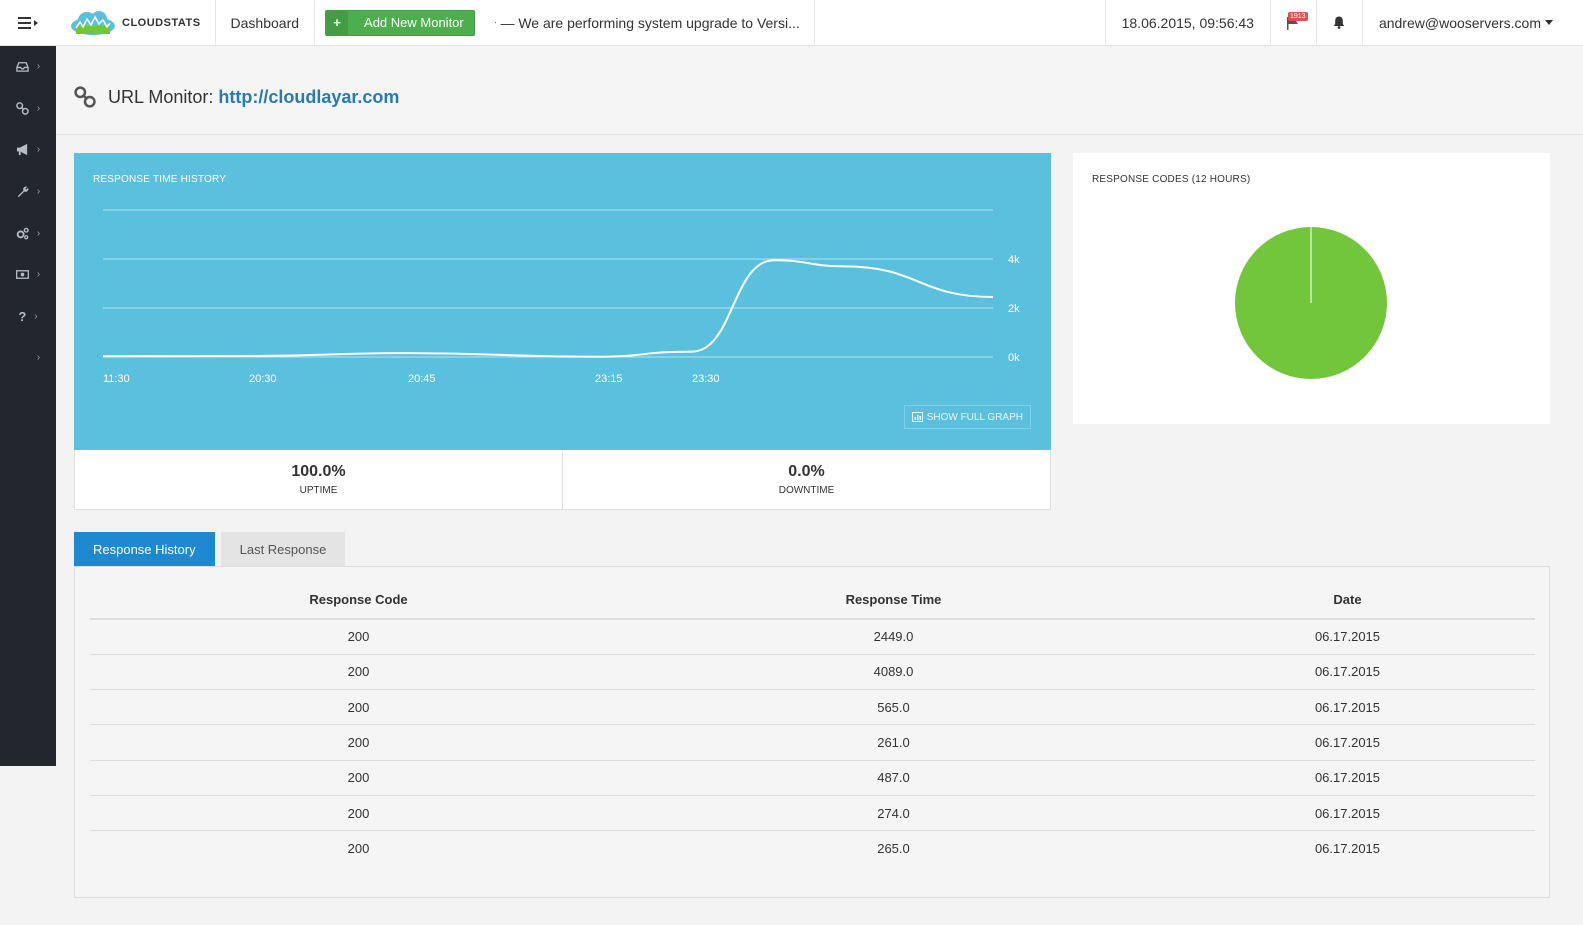 The width and height of the screenshot is (1583, 925). Describe the element at coordinates (309, 96) in the screenshot. I see `monitored-url-link: http://cloudlayar.com` at that location.